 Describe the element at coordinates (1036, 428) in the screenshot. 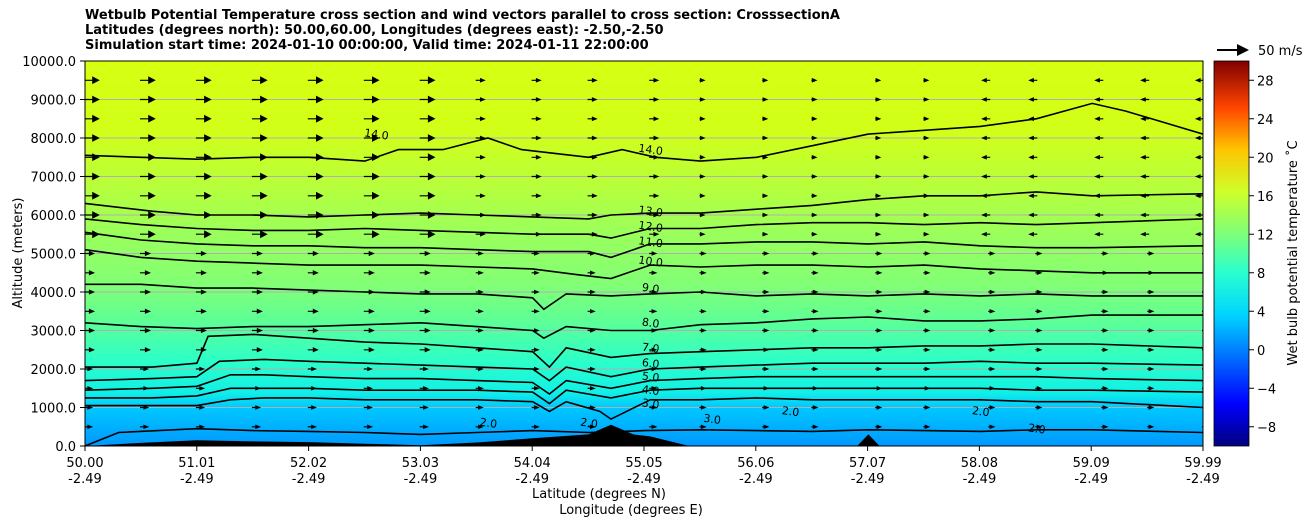

I see `contour-label: 2.0` at that location.